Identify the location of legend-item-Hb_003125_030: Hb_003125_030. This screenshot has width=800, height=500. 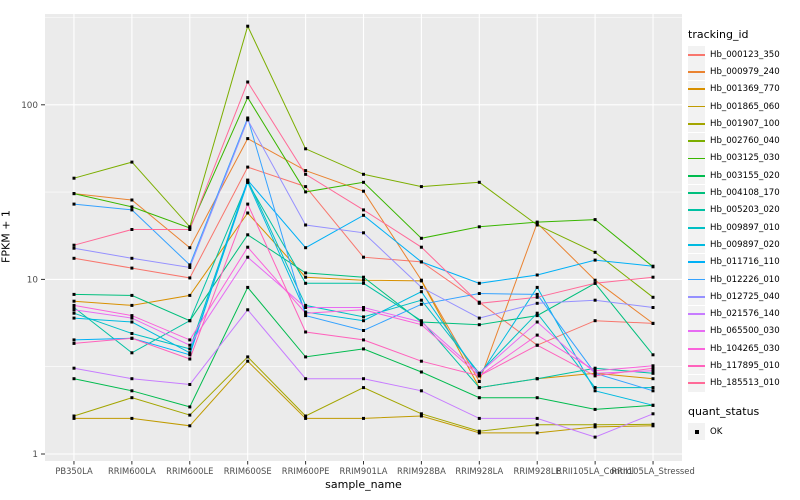
(744, 158).